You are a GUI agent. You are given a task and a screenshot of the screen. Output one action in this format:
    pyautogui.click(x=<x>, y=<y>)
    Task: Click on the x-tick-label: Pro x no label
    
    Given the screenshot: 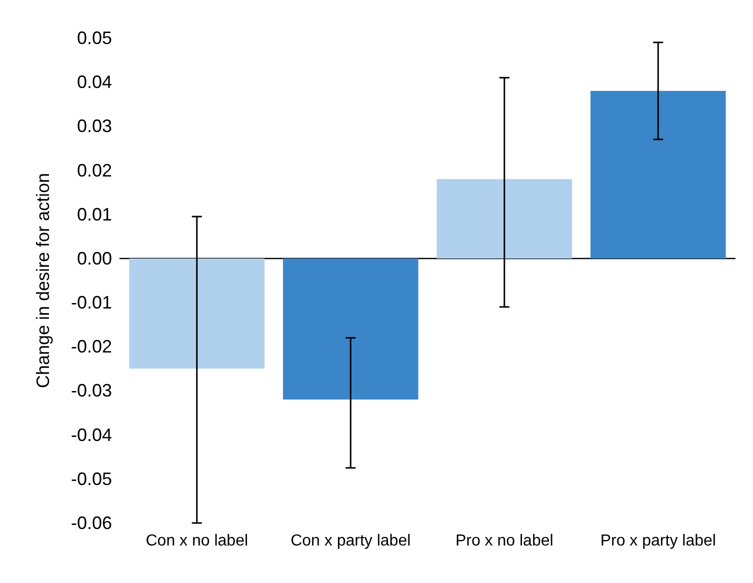 What is the action you would take?
    pyautogui.click(x=504, y=541)
    